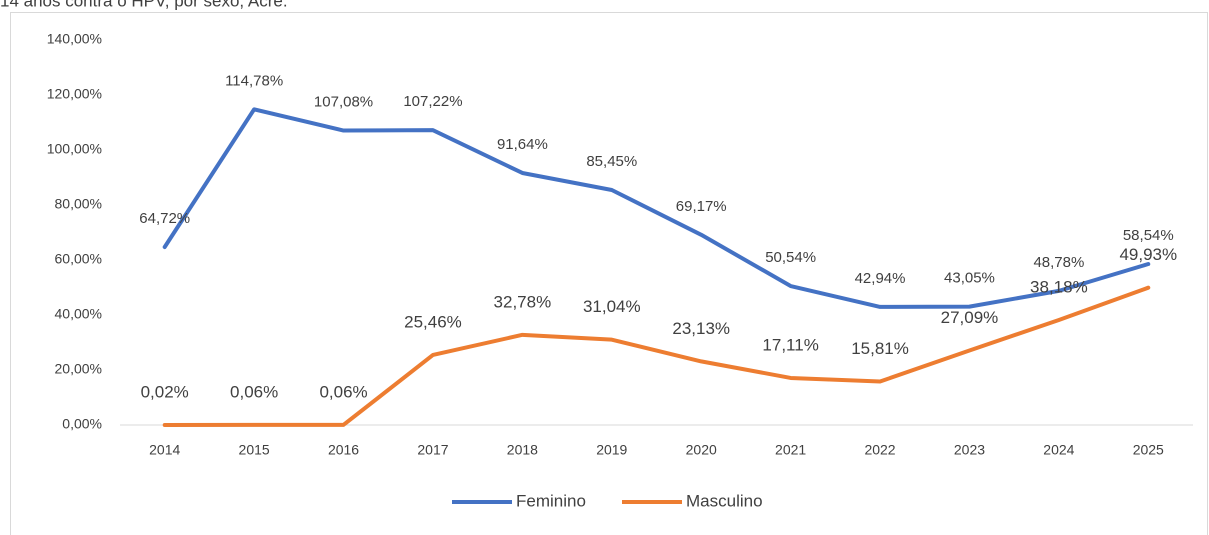 The image size is (1209, 535). Describe the element at coordinates (970, 317) in the screenshot. I see `data-label: 27,09%` at that location.